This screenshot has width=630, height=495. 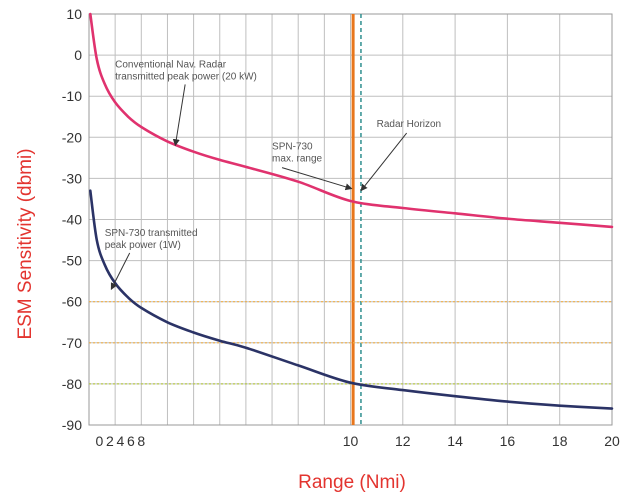 What do you see at coordinates (25, 243) in the screenshot?
I see `y-axis-title: ESM Sensitivity (dbmi)` at bounding box center [25, 243].